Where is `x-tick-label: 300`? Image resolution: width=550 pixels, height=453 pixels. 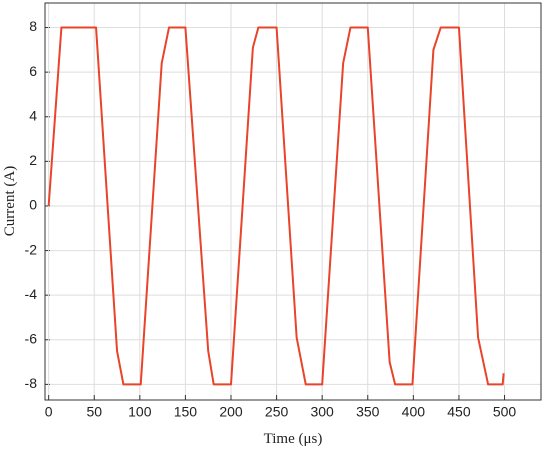 x-tick-label: 300 is located at coordinates (322, 412).